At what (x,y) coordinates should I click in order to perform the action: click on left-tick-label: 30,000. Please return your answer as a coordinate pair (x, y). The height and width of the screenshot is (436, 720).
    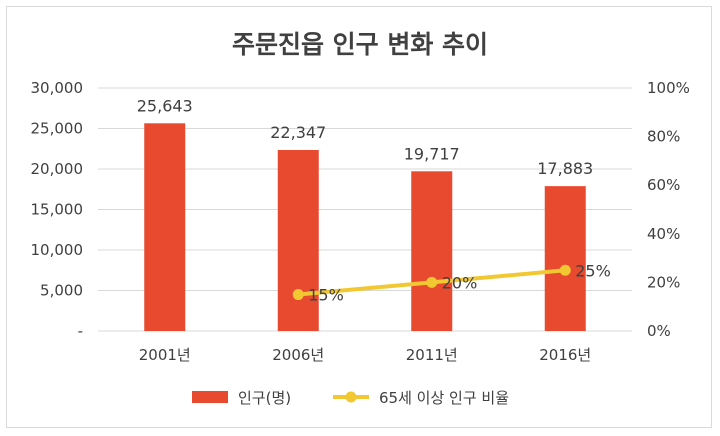
    Looking at the image, I should click on (57, 88).